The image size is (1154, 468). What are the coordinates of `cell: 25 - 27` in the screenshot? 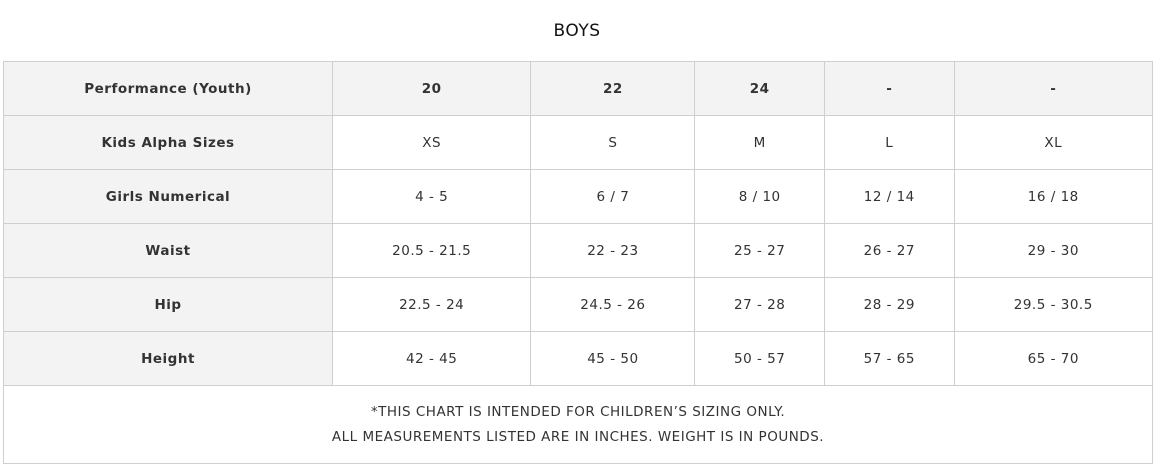 It's located at (759, 250).